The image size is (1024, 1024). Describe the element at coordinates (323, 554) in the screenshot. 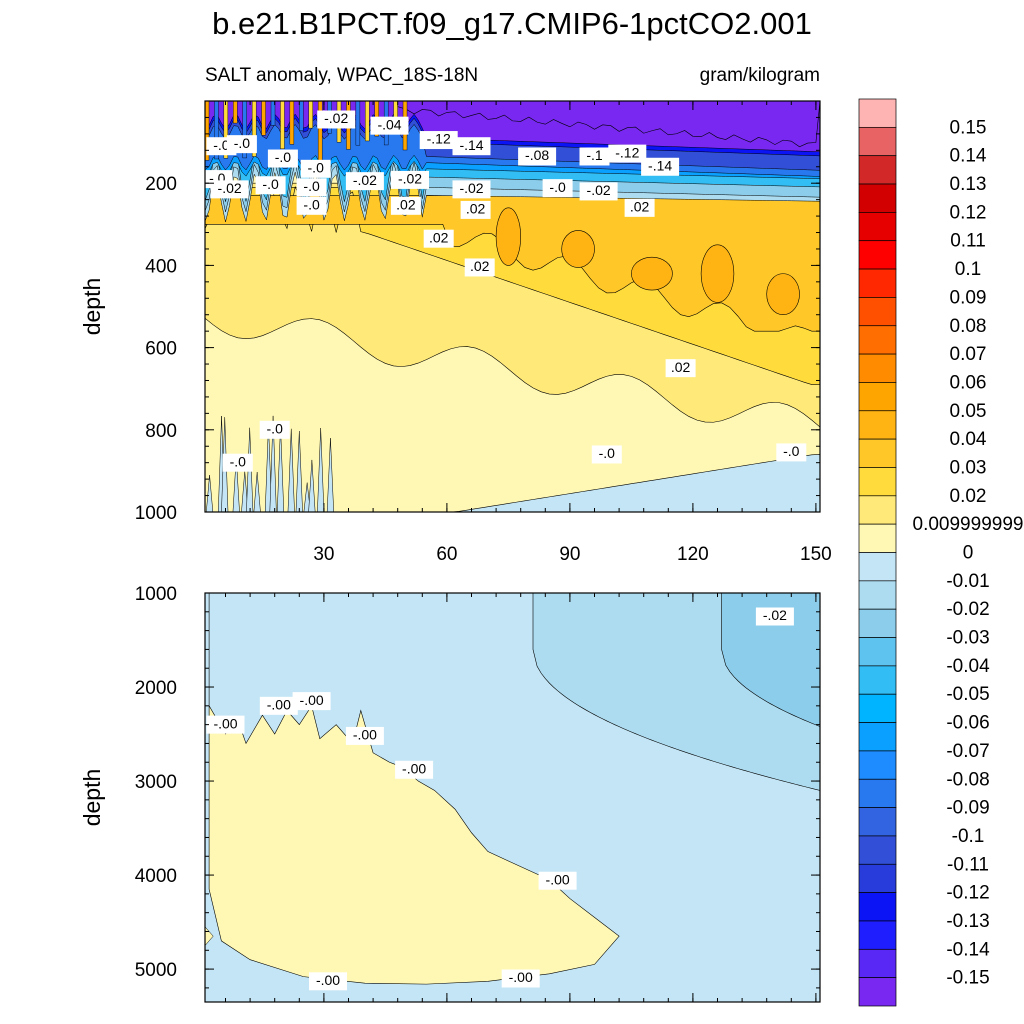

I see `x-tick-label: 30` at that location.